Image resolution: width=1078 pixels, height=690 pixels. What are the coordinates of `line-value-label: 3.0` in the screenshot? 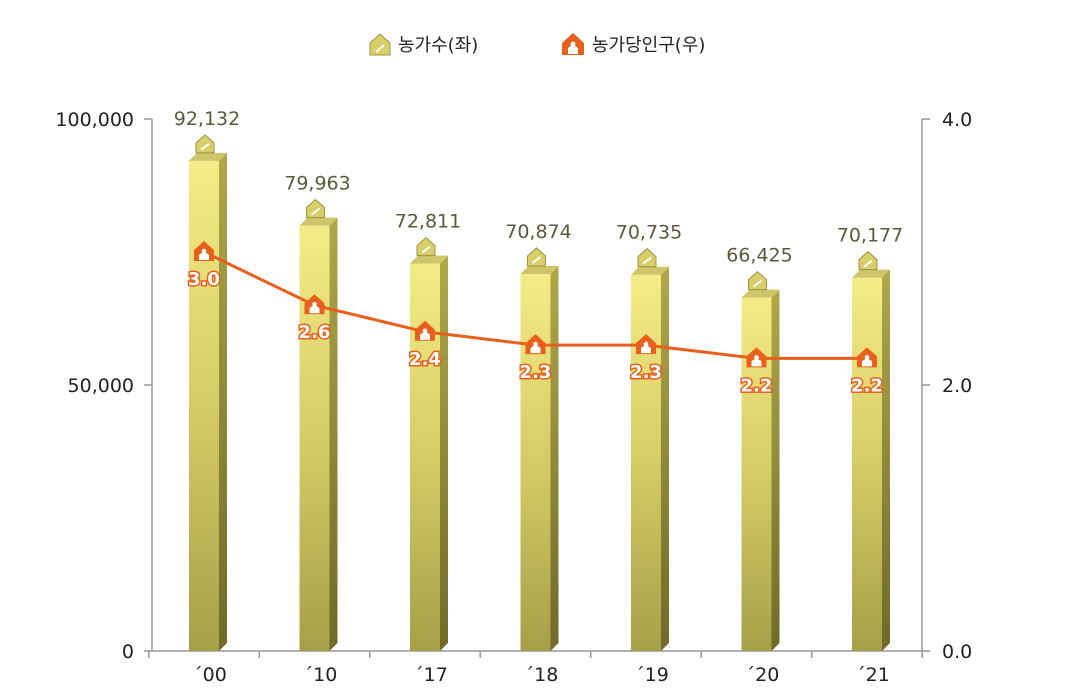 It's located at (204, 279).